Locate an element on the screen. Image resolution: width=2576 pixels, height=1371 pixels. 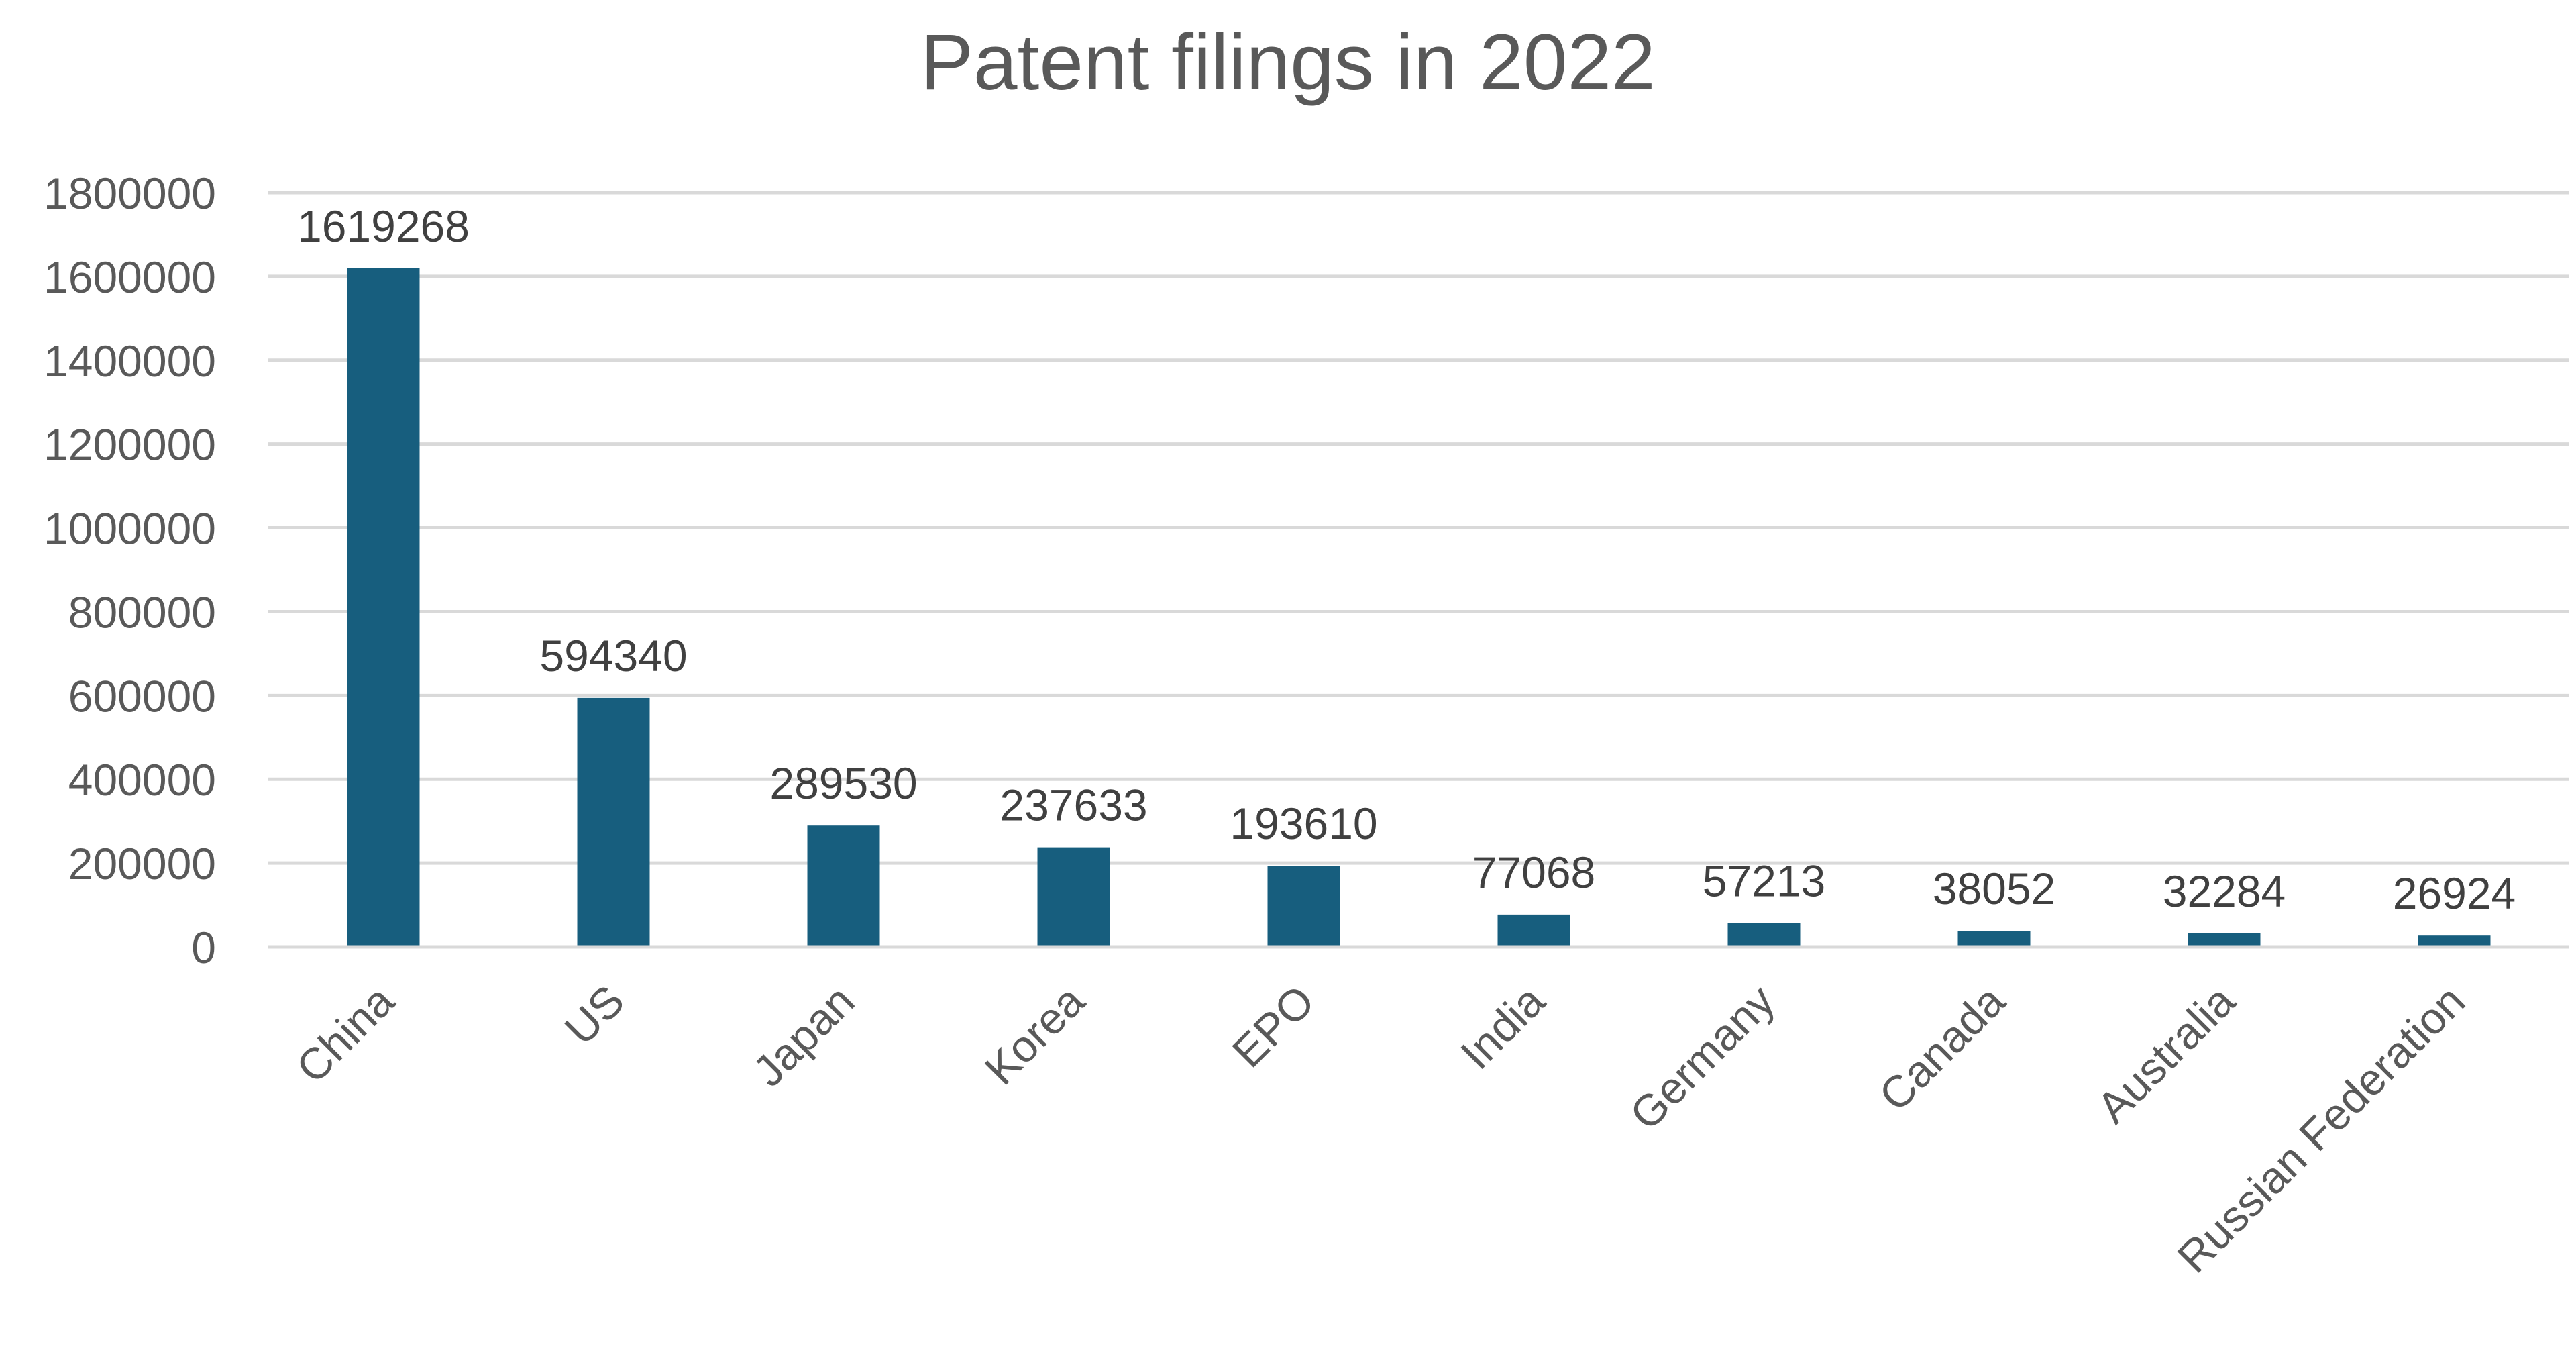
bar-india is located at coordinates (1533, 930).